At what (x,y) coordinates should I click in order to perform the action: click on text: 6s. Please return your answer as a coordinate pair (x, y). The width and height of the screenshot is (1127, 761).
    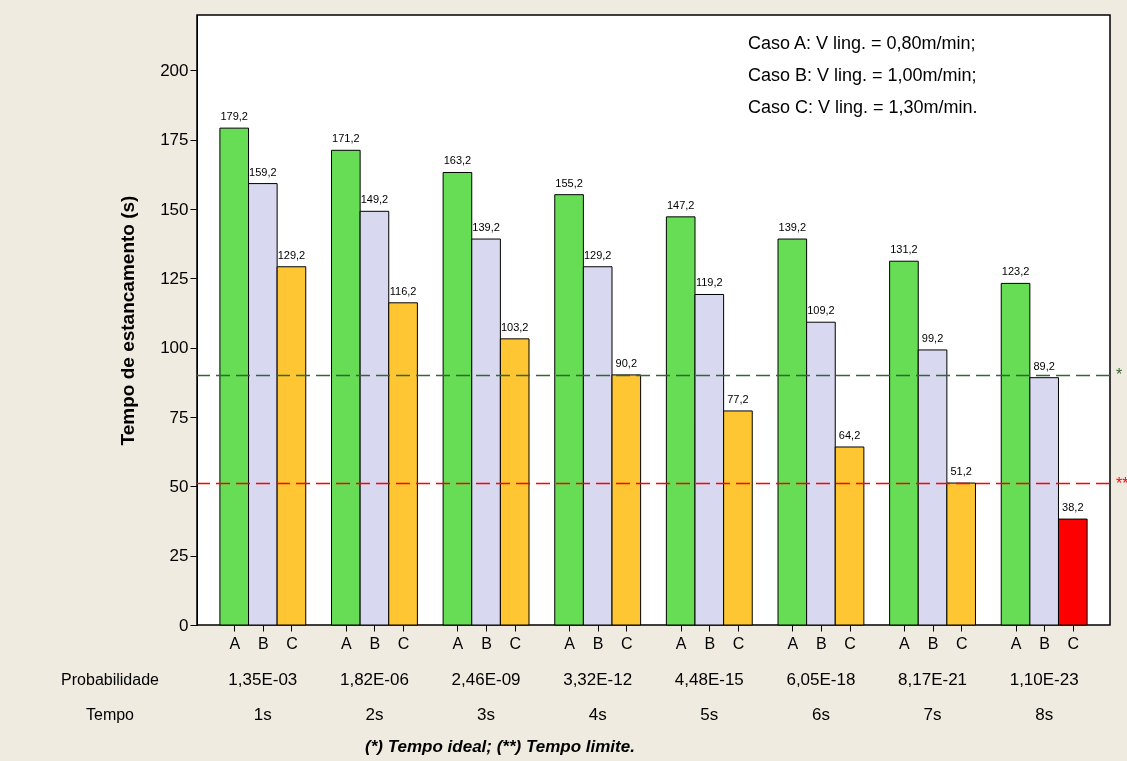
    Looking at the image, I should click on (820, 714).